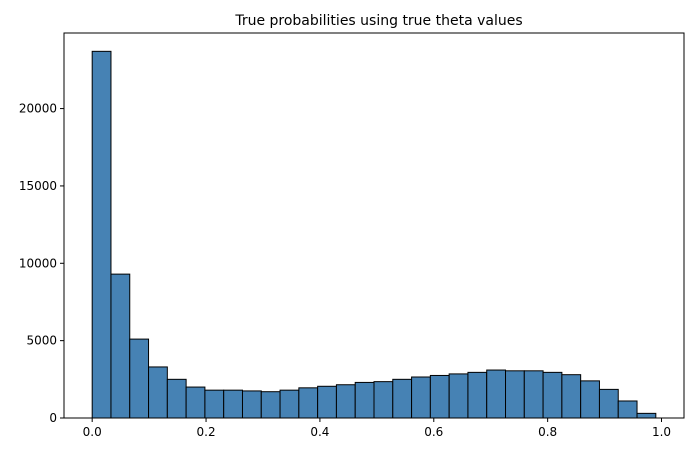 Image resolution: width=693 pixels, height=451 pixels. Describe the element at coordinates (38, 186) in the screenshot. I see `y-tick-label: 15000` at that location.